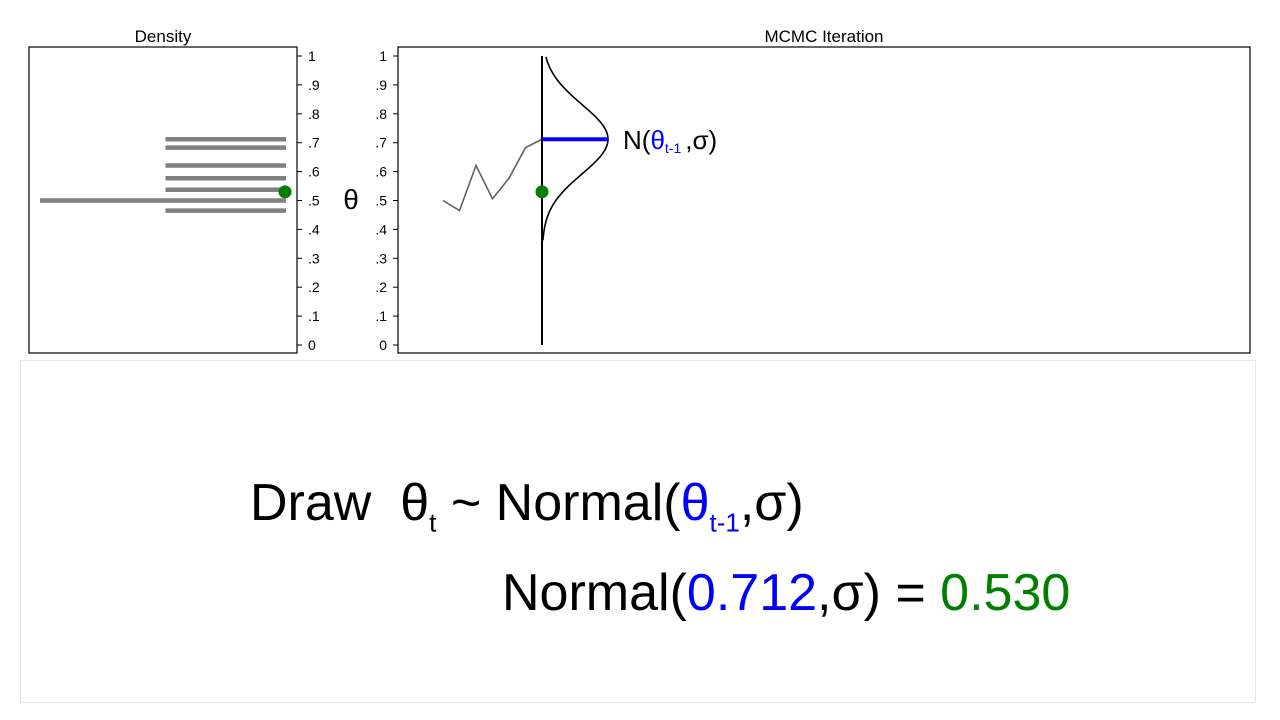 The width and height of the screenshot is (1280, 720). I want to click on formula-theta-prev-sub: t-1, so click(724, 522).